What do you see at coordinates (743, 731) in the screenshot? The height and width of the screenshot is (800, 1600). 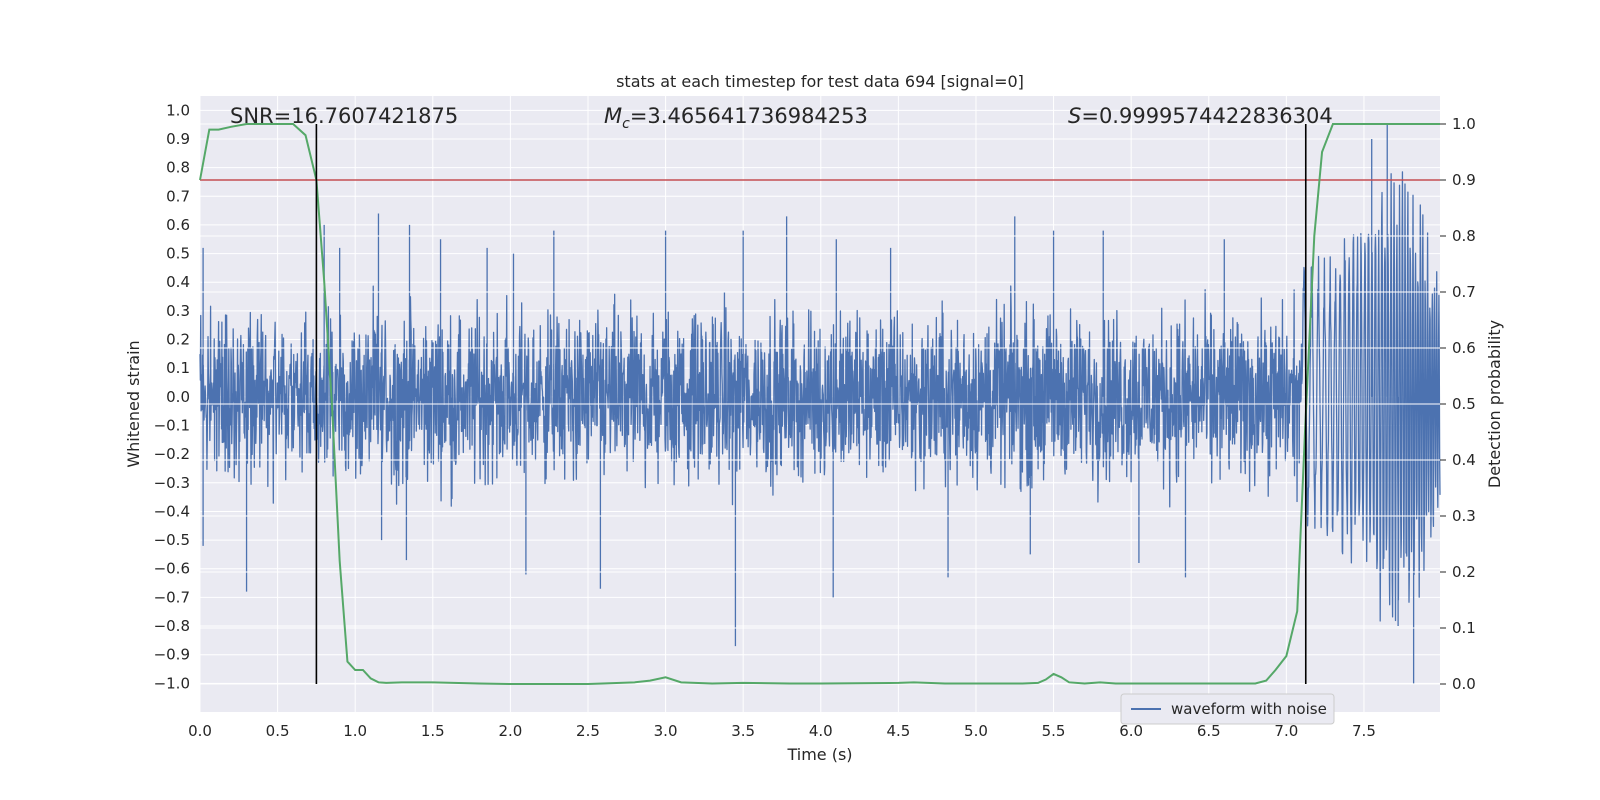 I see `x-tick-label: 3.5` at bounding box center [743, 731].